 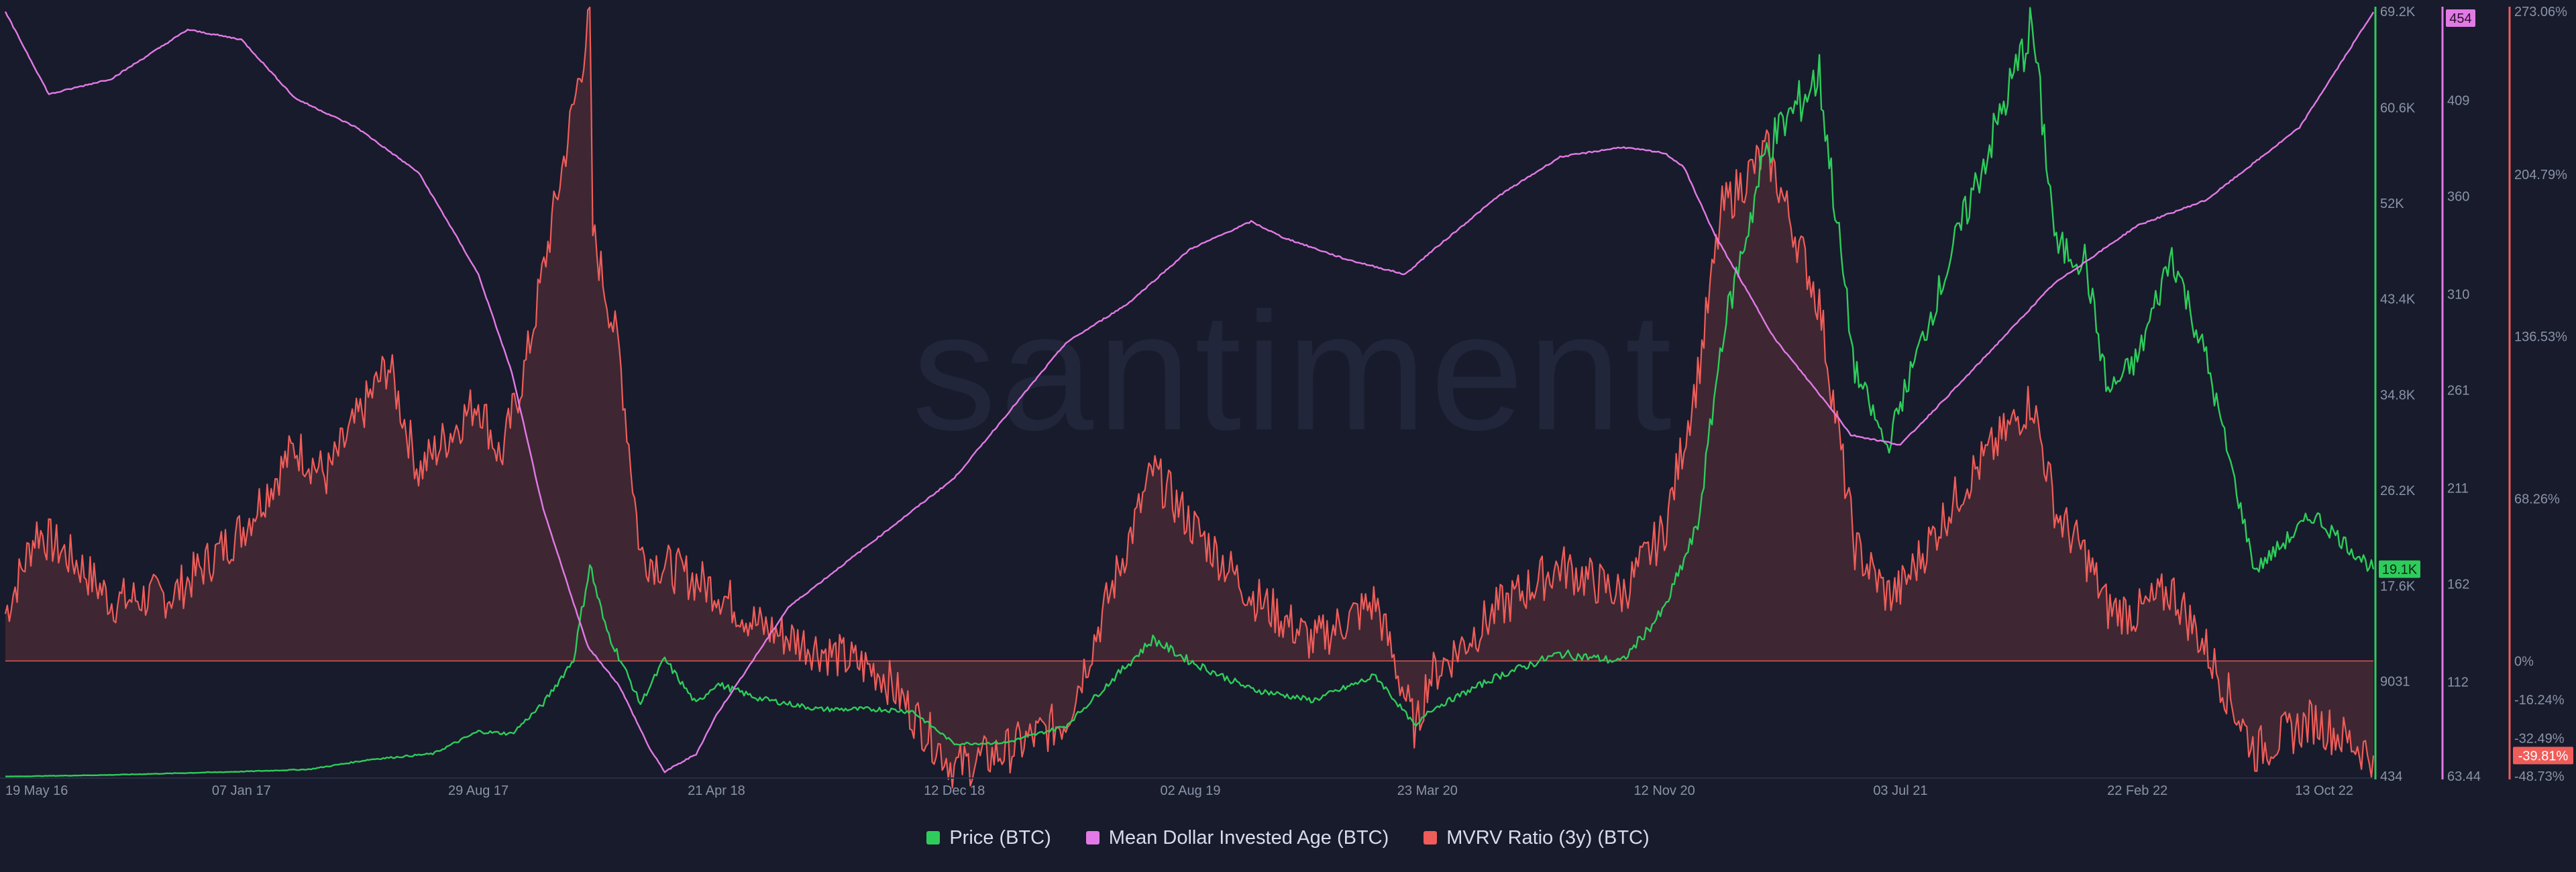 What do you see at coordinates (2464, 776) in the screenshot?
I see `mdia-axis-tick: 63.44` at bounding box center [2464, 776].